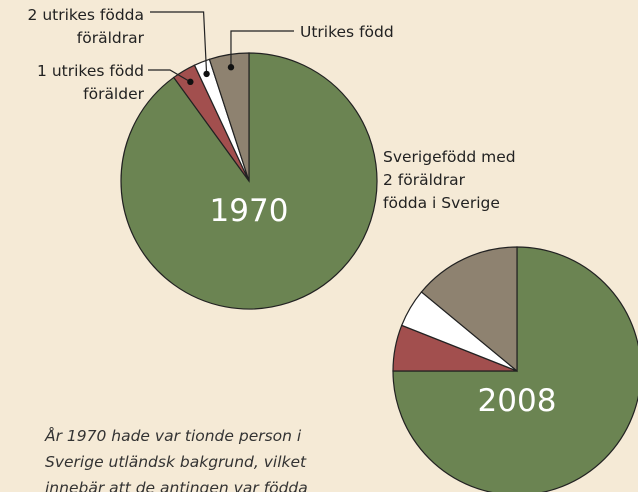 The width and height of the screenshot is (638, 492). I want to click on category-label: 2 utrikes födda, so click(86, 15).